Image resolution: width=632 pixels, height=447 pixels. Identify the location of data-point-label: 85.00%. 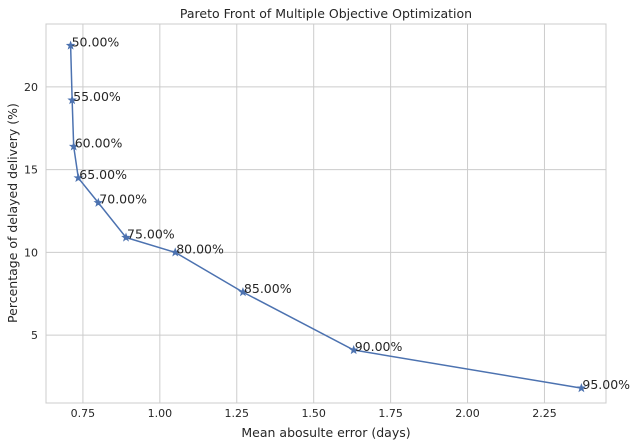
(268, 288).